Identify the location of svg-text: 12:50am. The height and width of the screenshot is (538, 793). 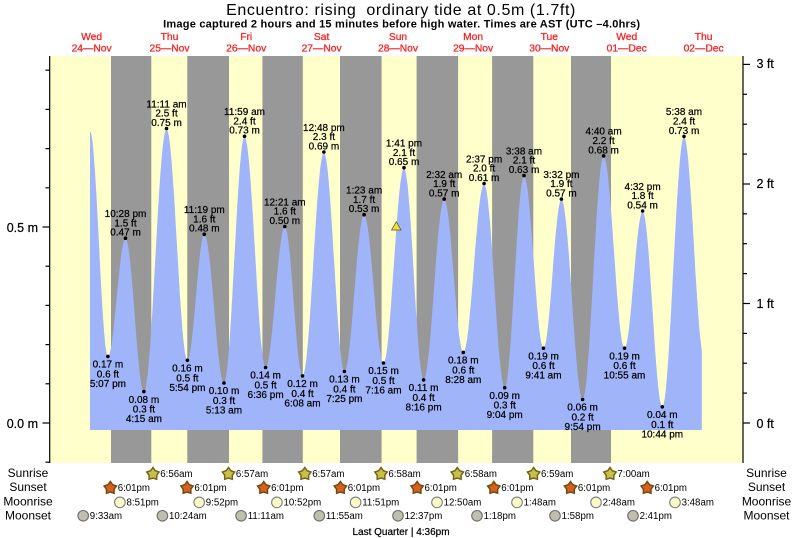
(463, 502).